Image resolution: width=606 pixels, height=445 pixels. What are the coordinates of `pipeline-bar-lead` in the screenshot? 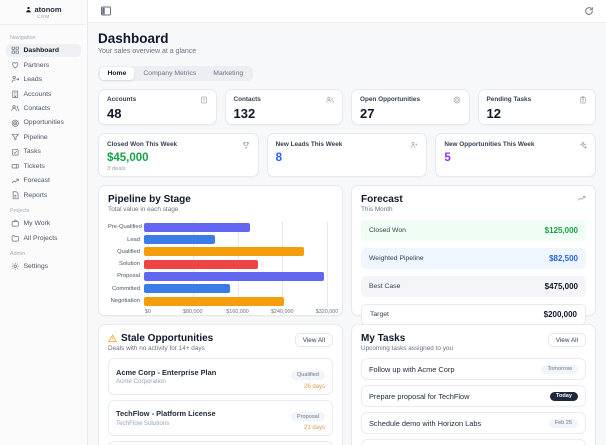 It's located at (180, 240).